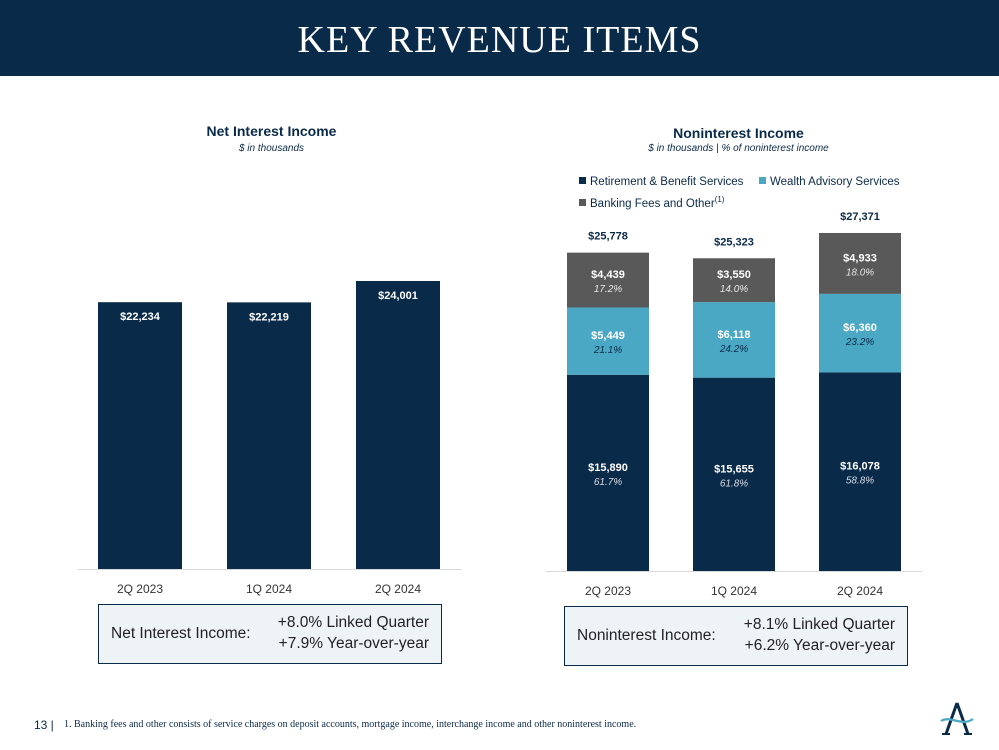  Describe the element at coordinates (957, 718) in the screenshot. I see `company-logo-icon` at that location.